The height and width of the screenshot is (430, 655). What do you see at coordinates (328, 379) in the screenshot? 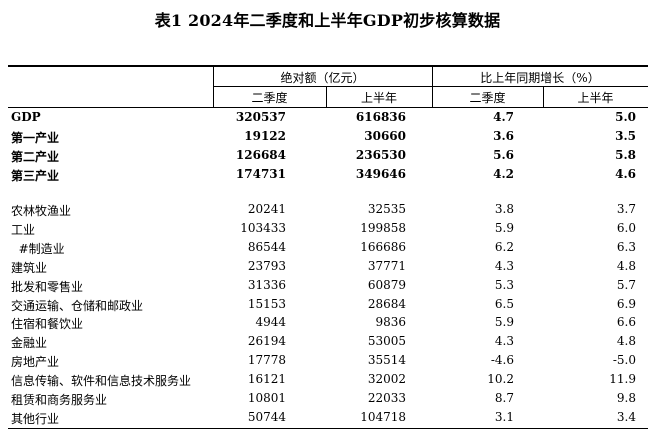
I see `table-row: 信息传输、软件和信息技术服务业 16121 32002 10.2 11.9` at bounding box center [328, 379].